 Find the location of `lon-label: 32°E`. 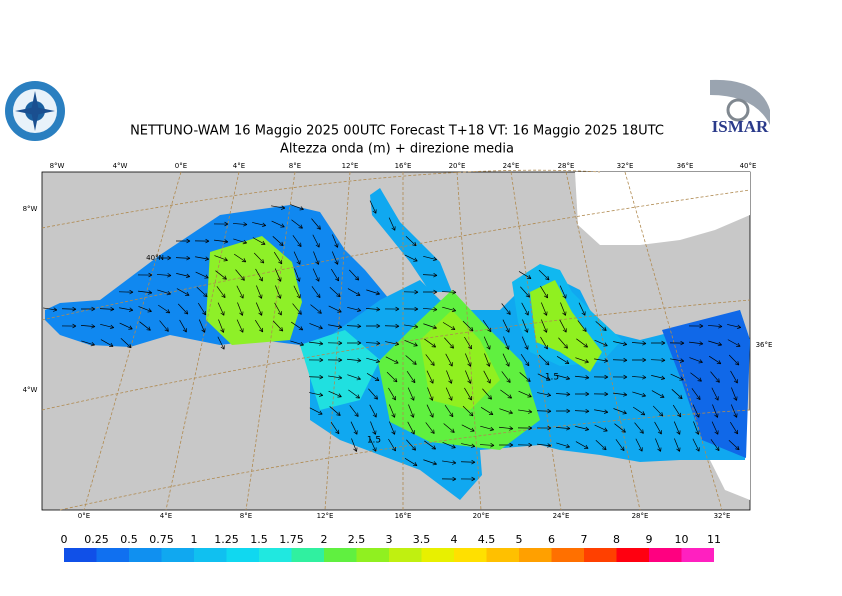

lon-label: 32°E is located at coordinates (625, 166).